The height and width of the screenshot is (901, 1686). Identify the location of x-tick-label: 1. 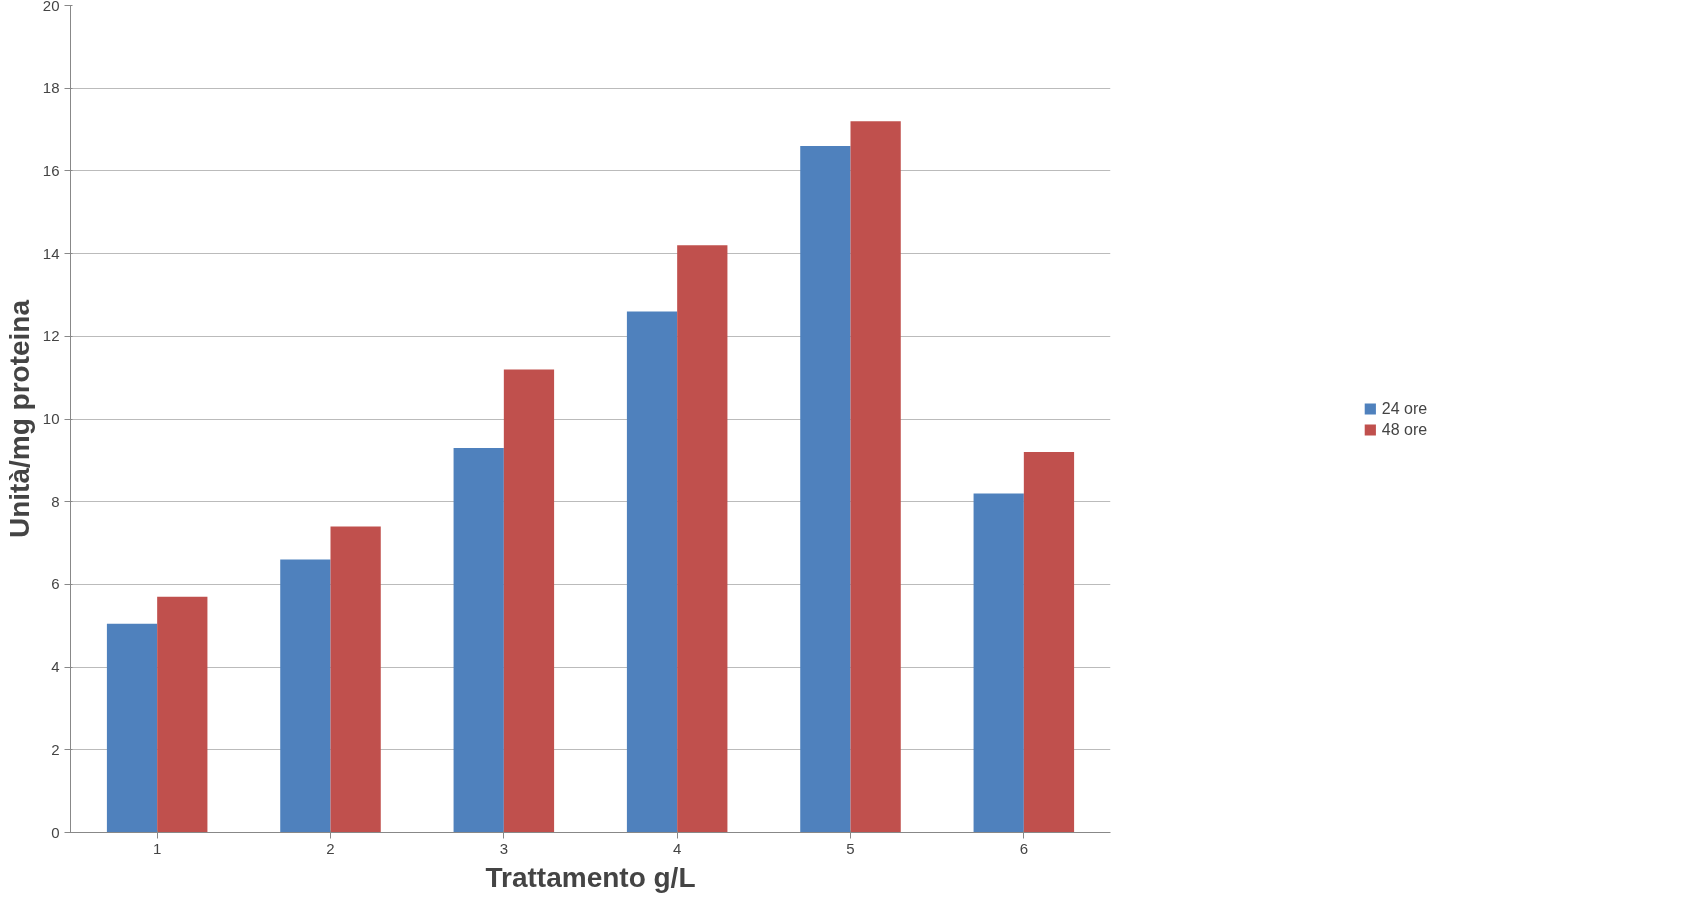
(157, 848).